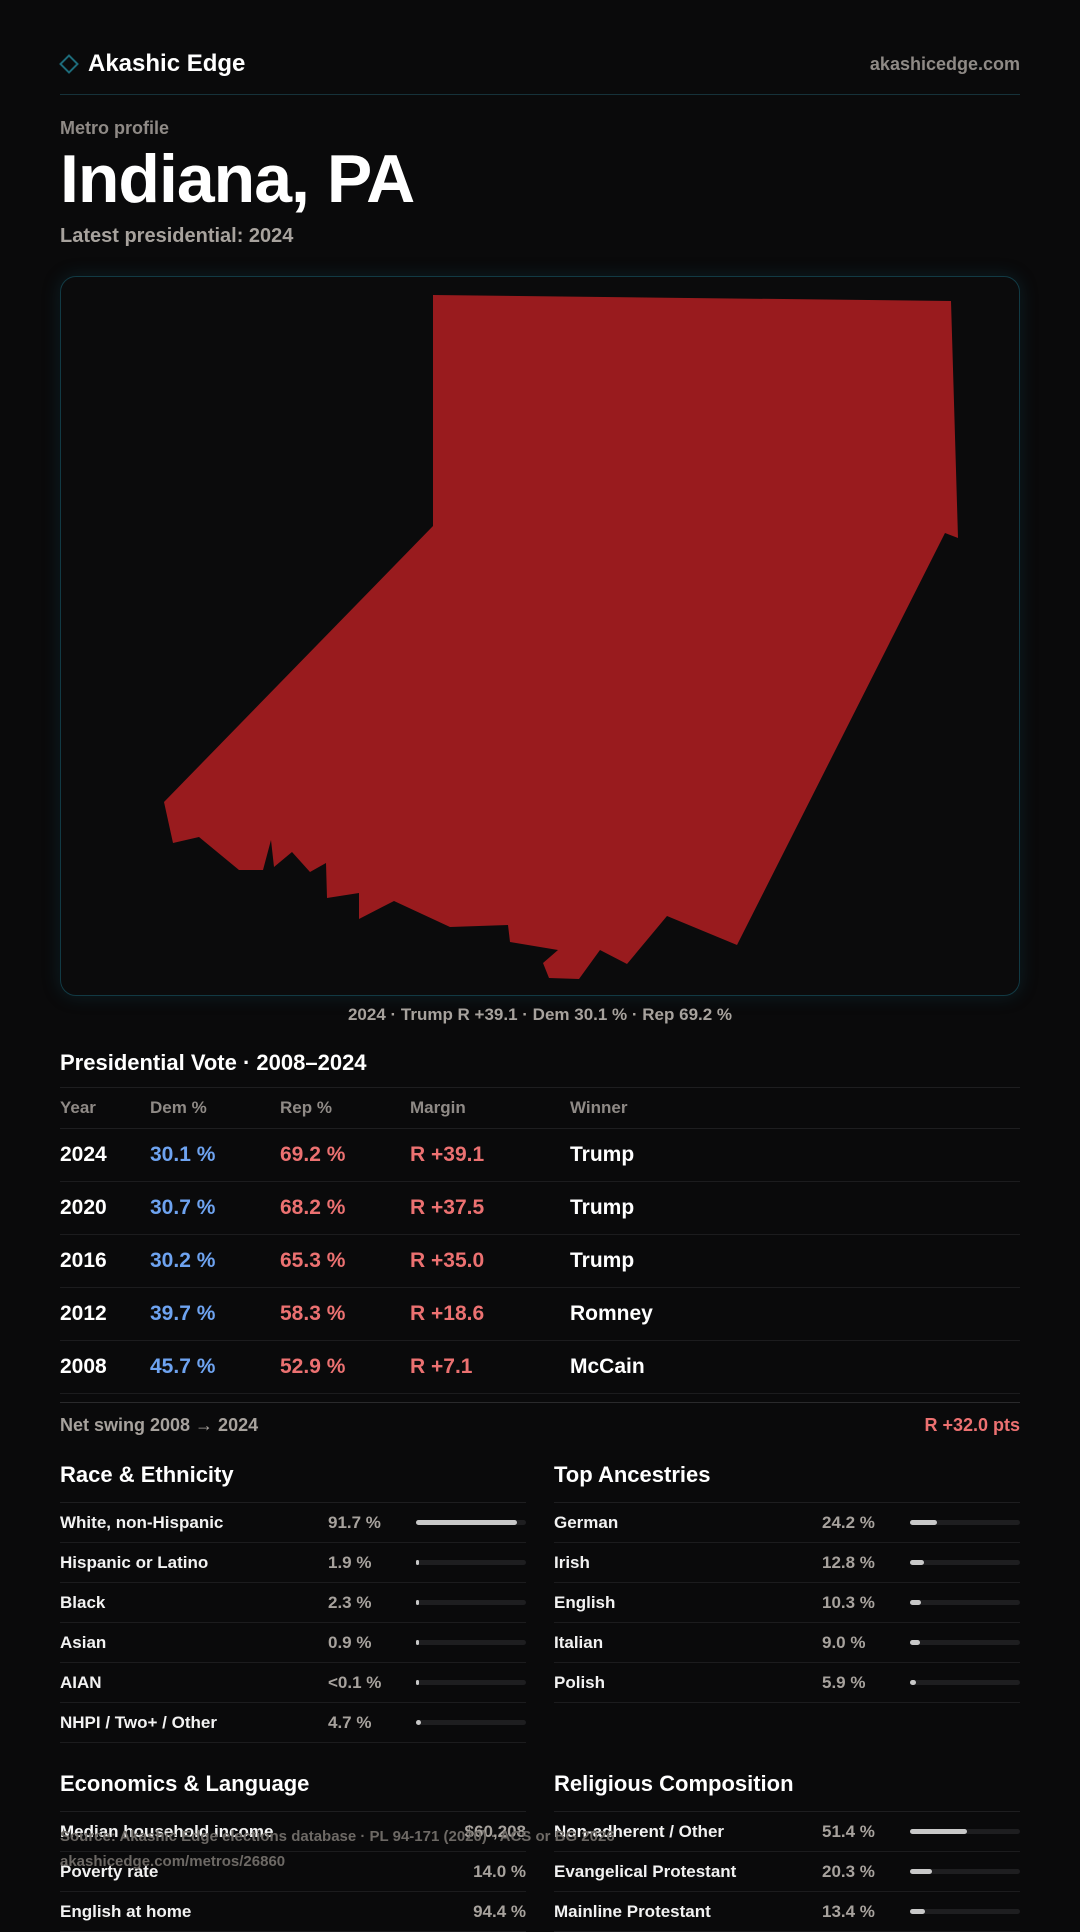 The width and height of the screenshot is (1080, 1932). Describe the element at coordinates (540, 1155) in the screenshot. I see `table-row: 2024 30.1 % 69.2 % R +39.1 Trump` at that location.